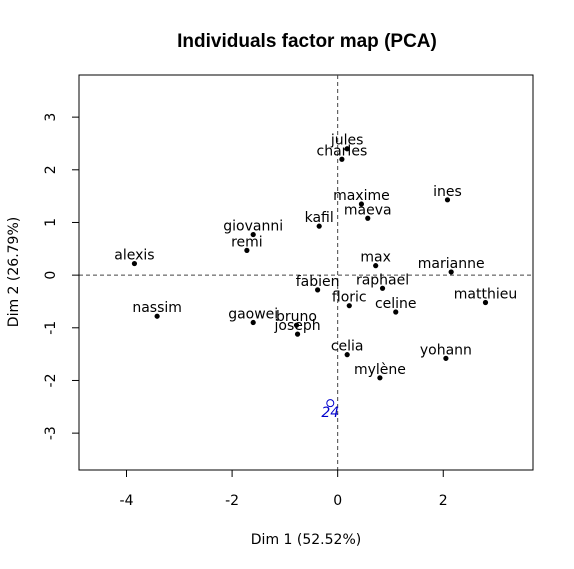 This screenshot has height=569, width=574. I want to click on point-label-1: charles, so click(342, 151).